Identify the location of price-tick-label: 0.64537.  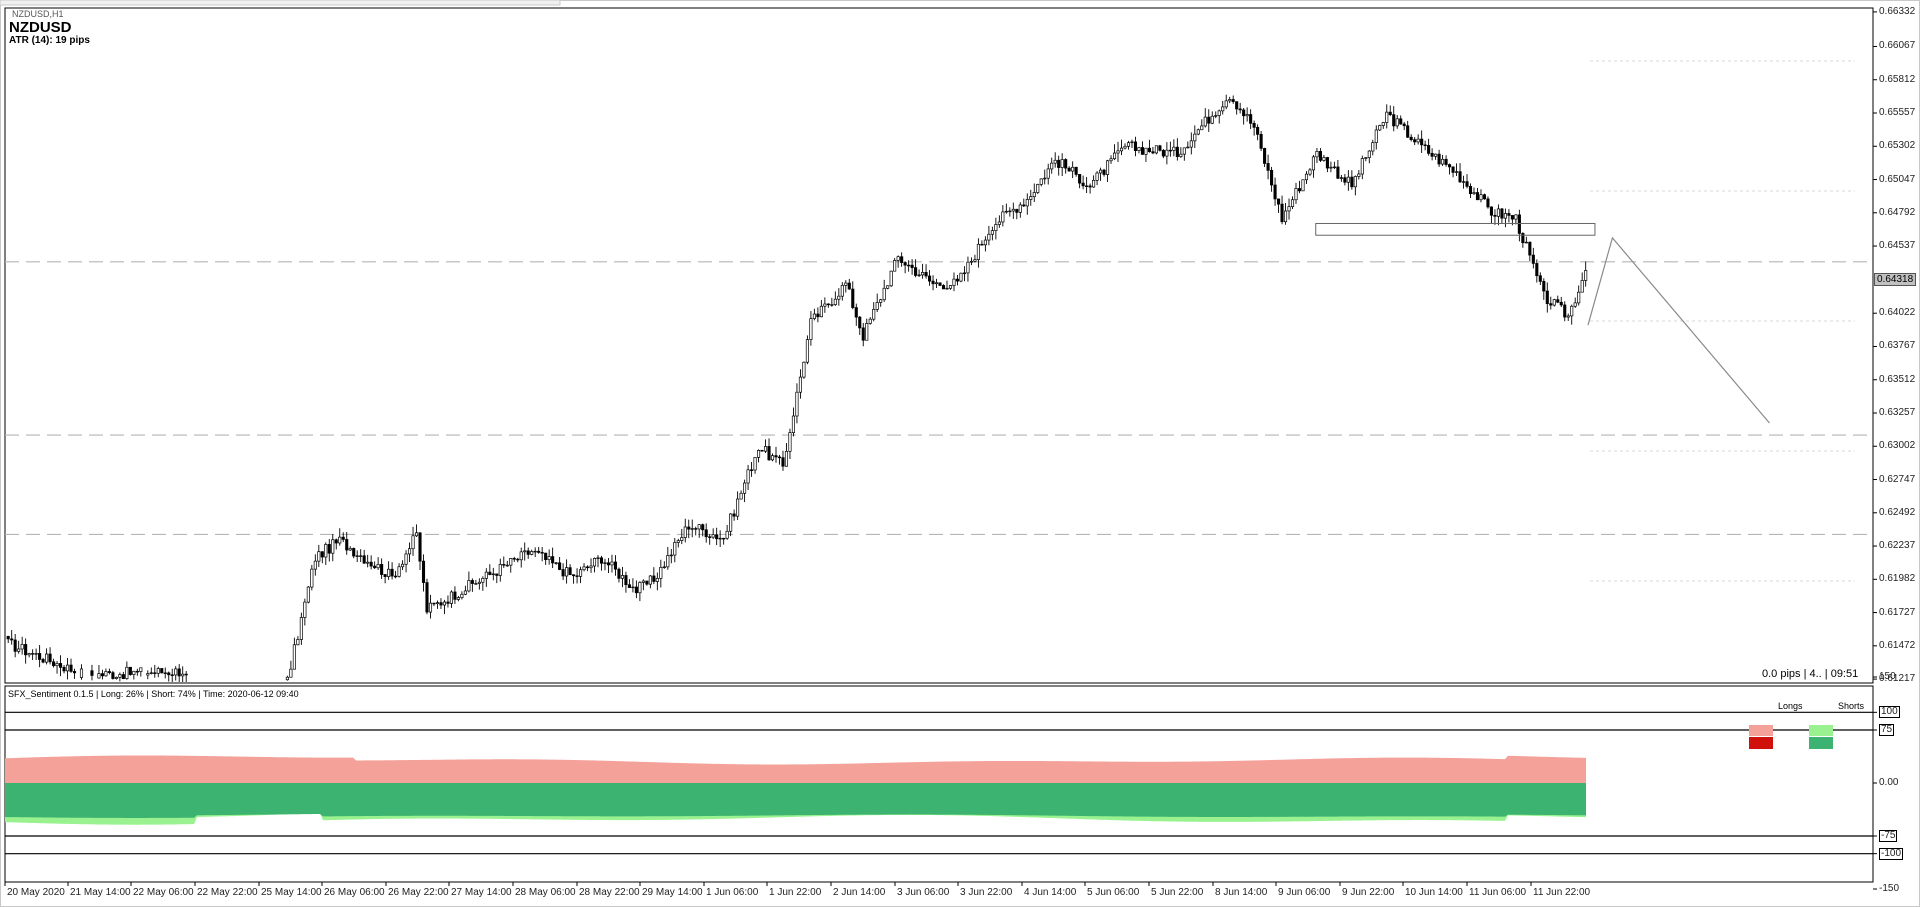
(1897, 246).